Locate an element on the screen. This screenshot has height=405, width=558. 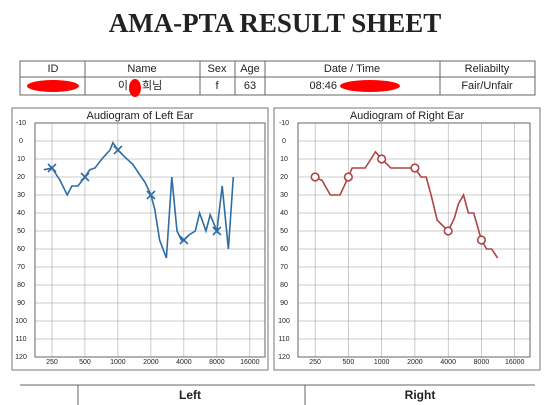
reliability: Fair/Unfair is located at coordinates (487, 86).